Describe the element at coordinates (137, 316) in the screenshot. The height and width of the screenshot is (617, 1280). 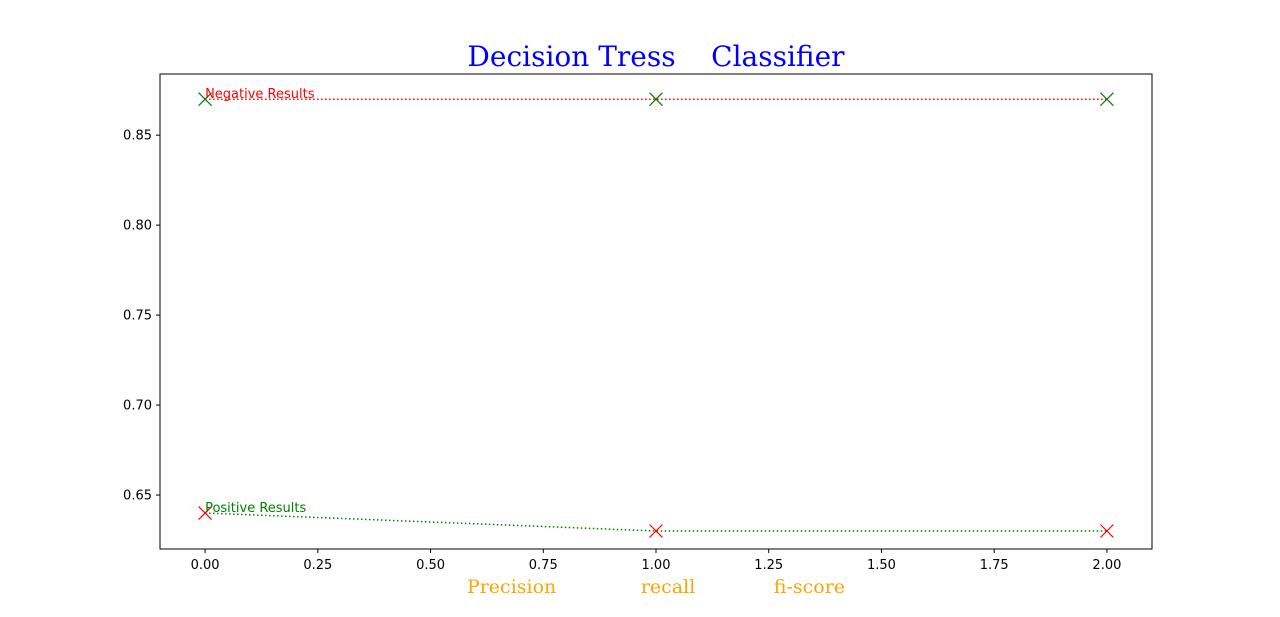
I see `y-tick-label: 0.75` at that location.